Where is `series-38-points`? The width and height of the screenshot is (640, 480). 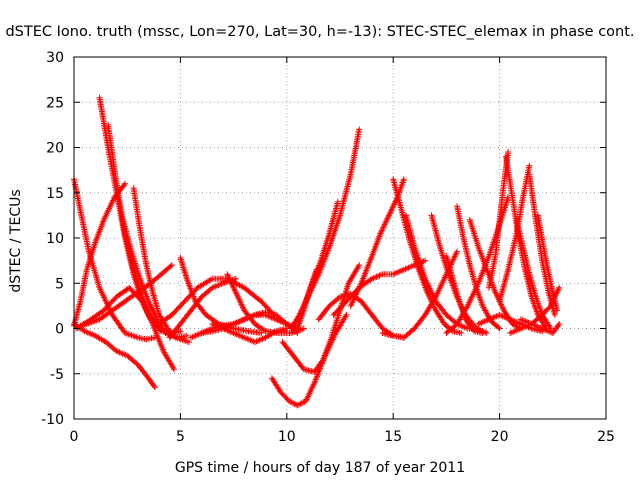 series-38-points is located at coordinates (542, 244).